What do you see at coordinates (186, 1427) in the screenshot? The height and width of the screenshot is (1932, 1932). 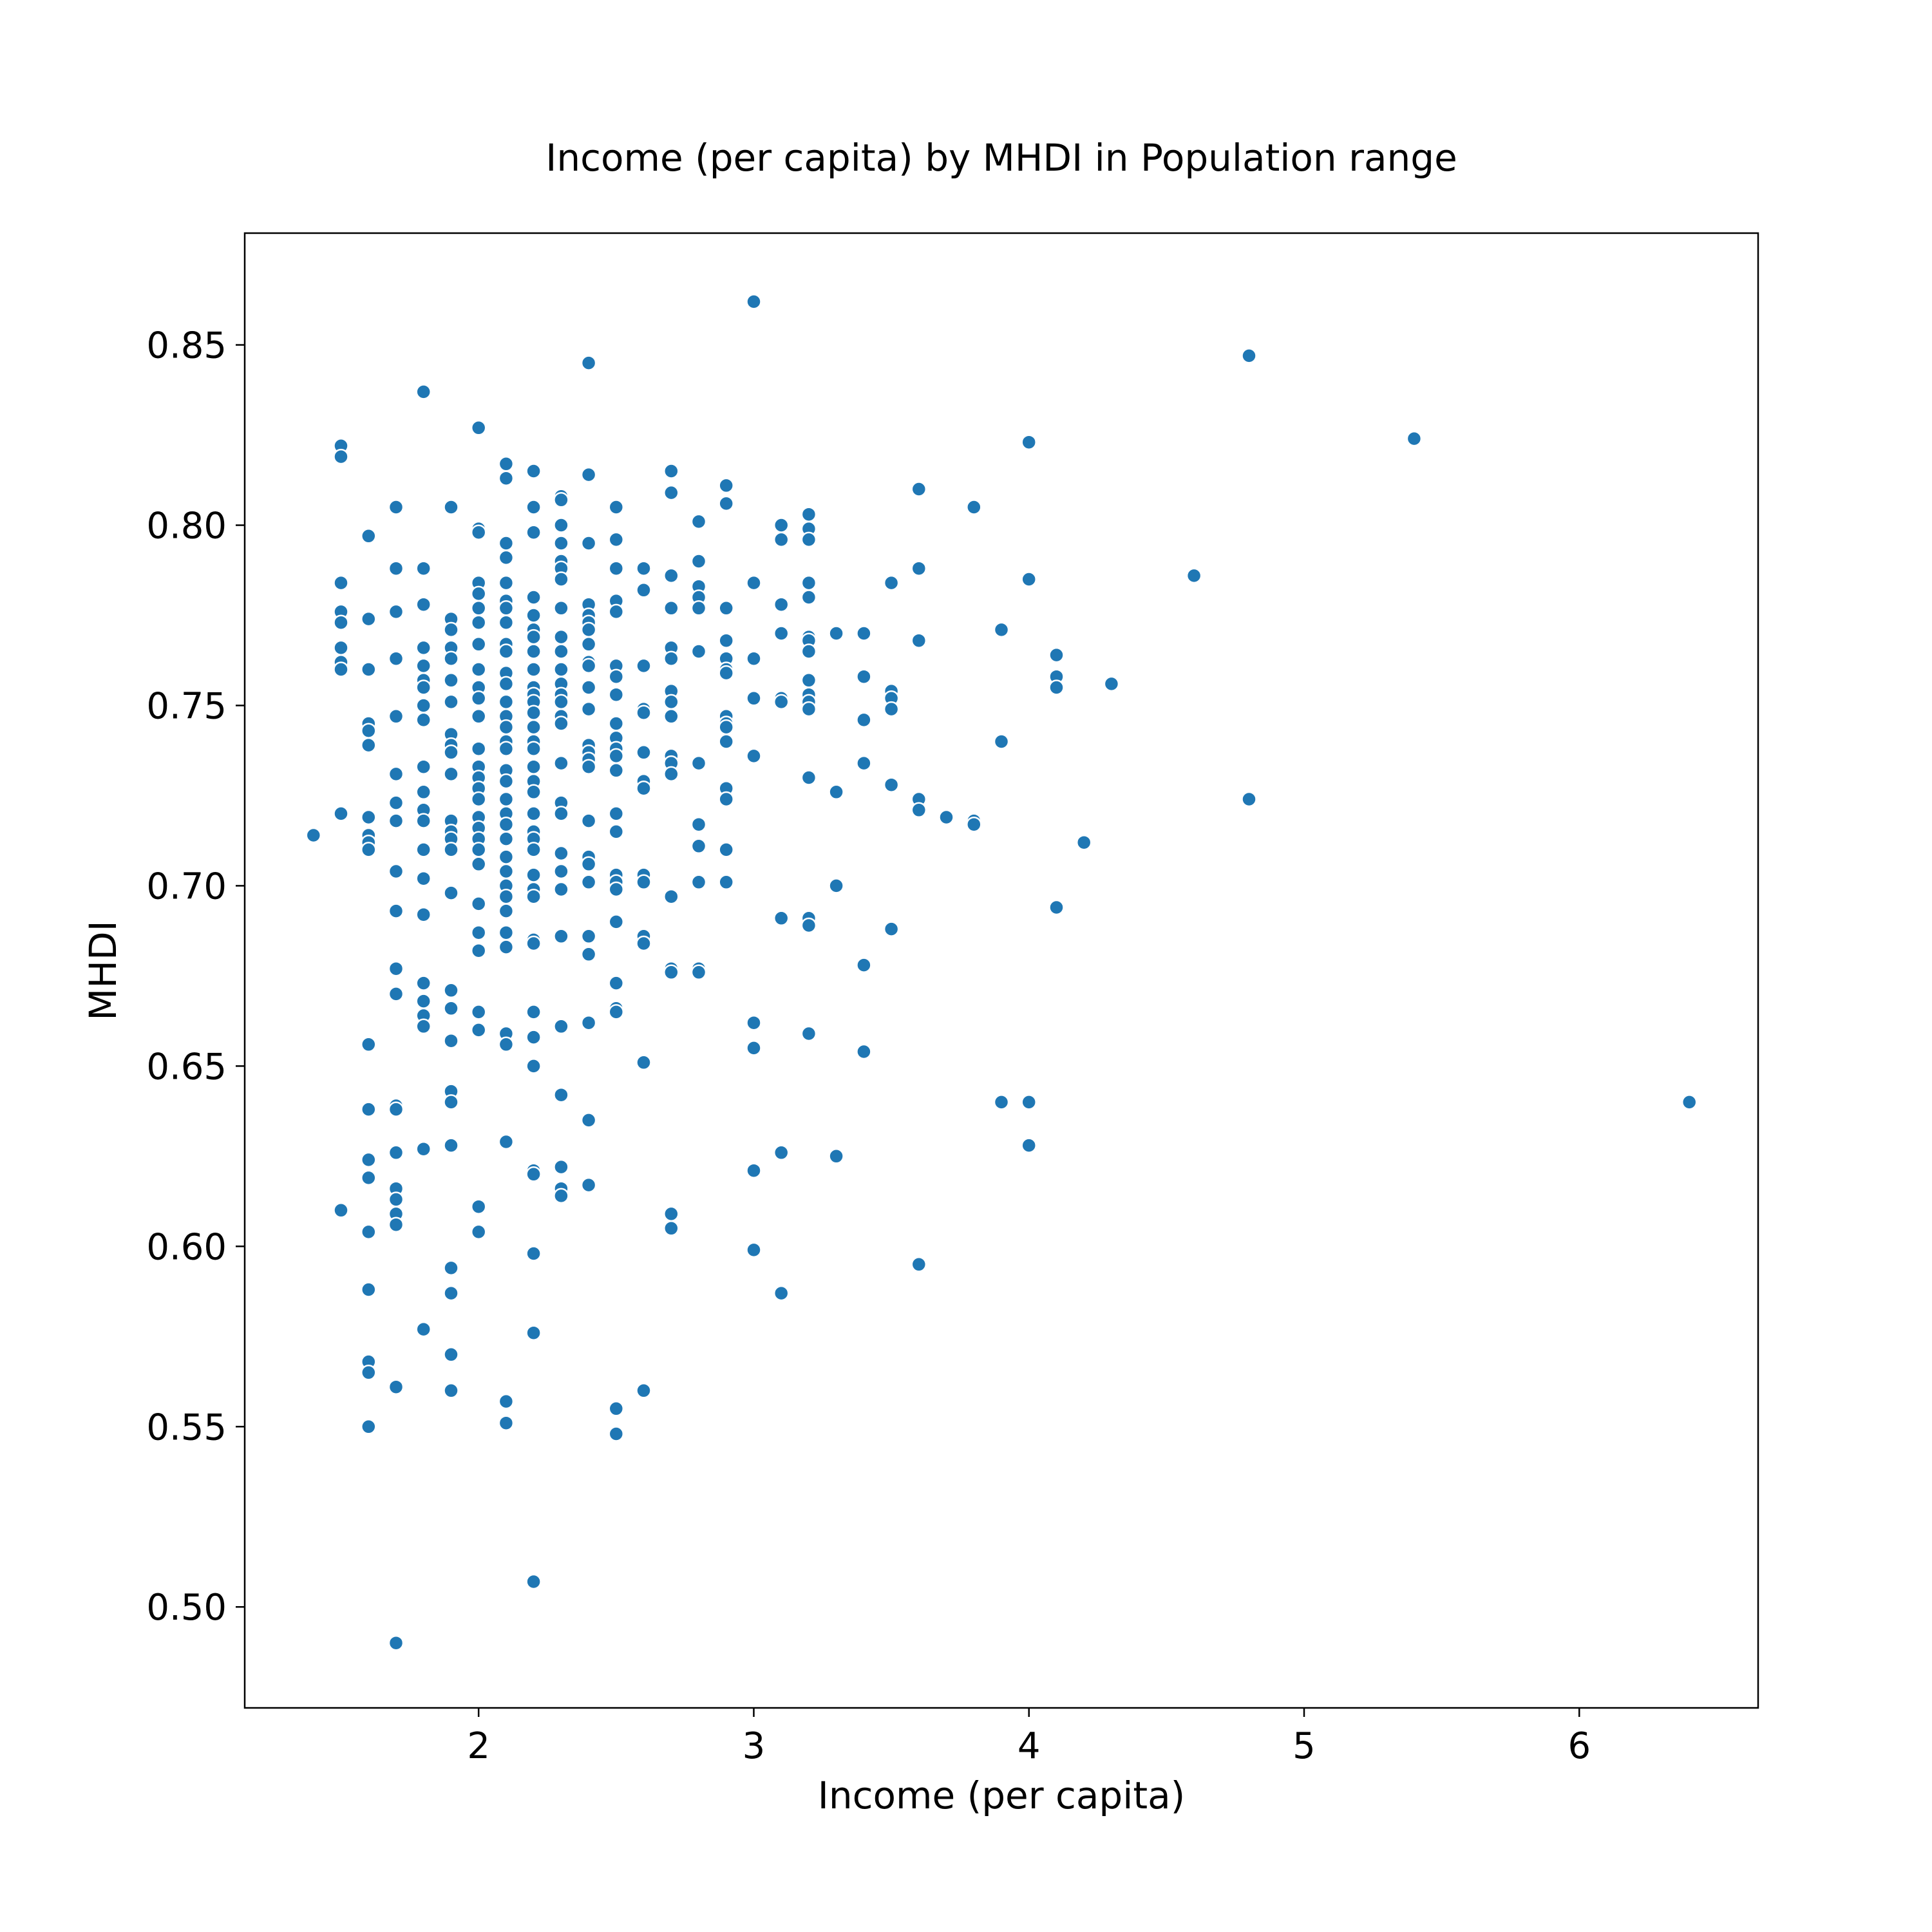 I see `y-tick-label: 0.55` at bounding box center [186, 1427].